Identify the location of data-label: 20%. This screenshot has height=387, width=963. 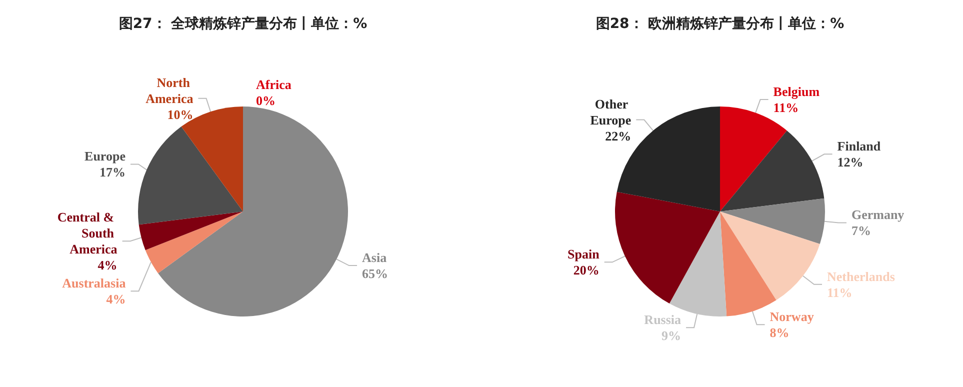
(586, 270).